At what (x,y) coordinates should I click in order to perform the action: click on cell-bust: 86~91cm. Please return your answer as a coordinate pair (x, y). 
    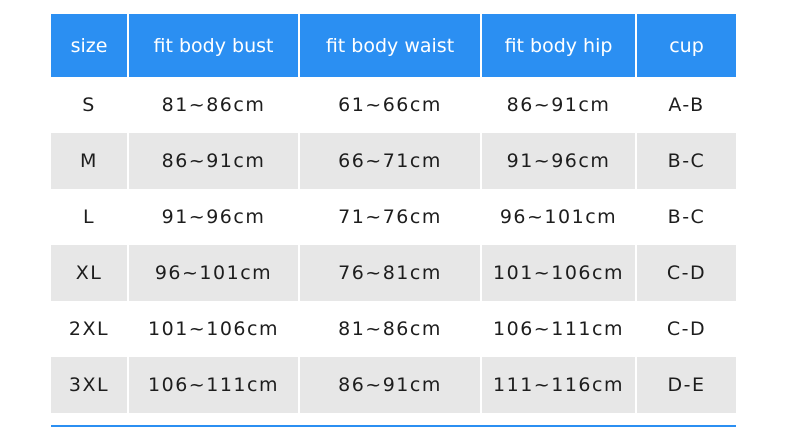
    Looking at the image, I should click on (214, 161).